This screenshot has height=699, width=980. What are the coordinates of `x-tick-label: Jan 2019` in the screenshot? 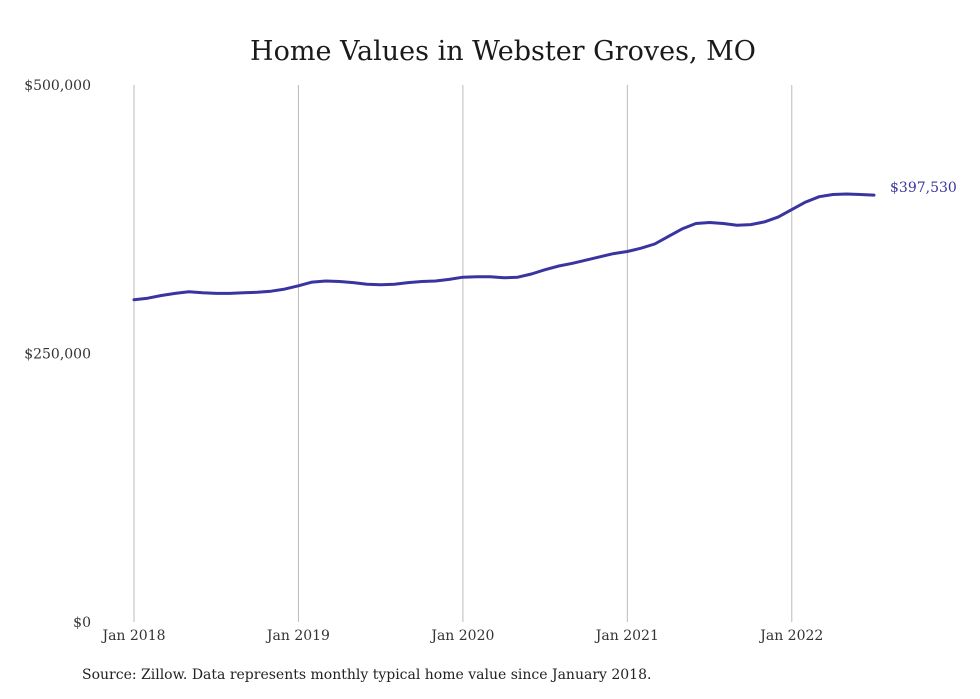 It's located at (297, 636).